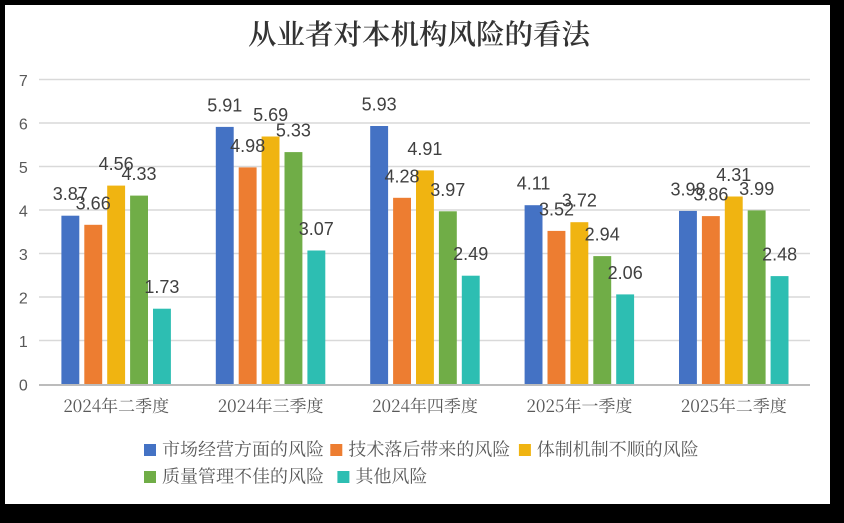 Image resolution: width=844 pixels, height=523 pixels. What do you see at coordinates (779, 255) in the screenshot?
I see `svg-text: 2.48` at bounding box center [779, 255].